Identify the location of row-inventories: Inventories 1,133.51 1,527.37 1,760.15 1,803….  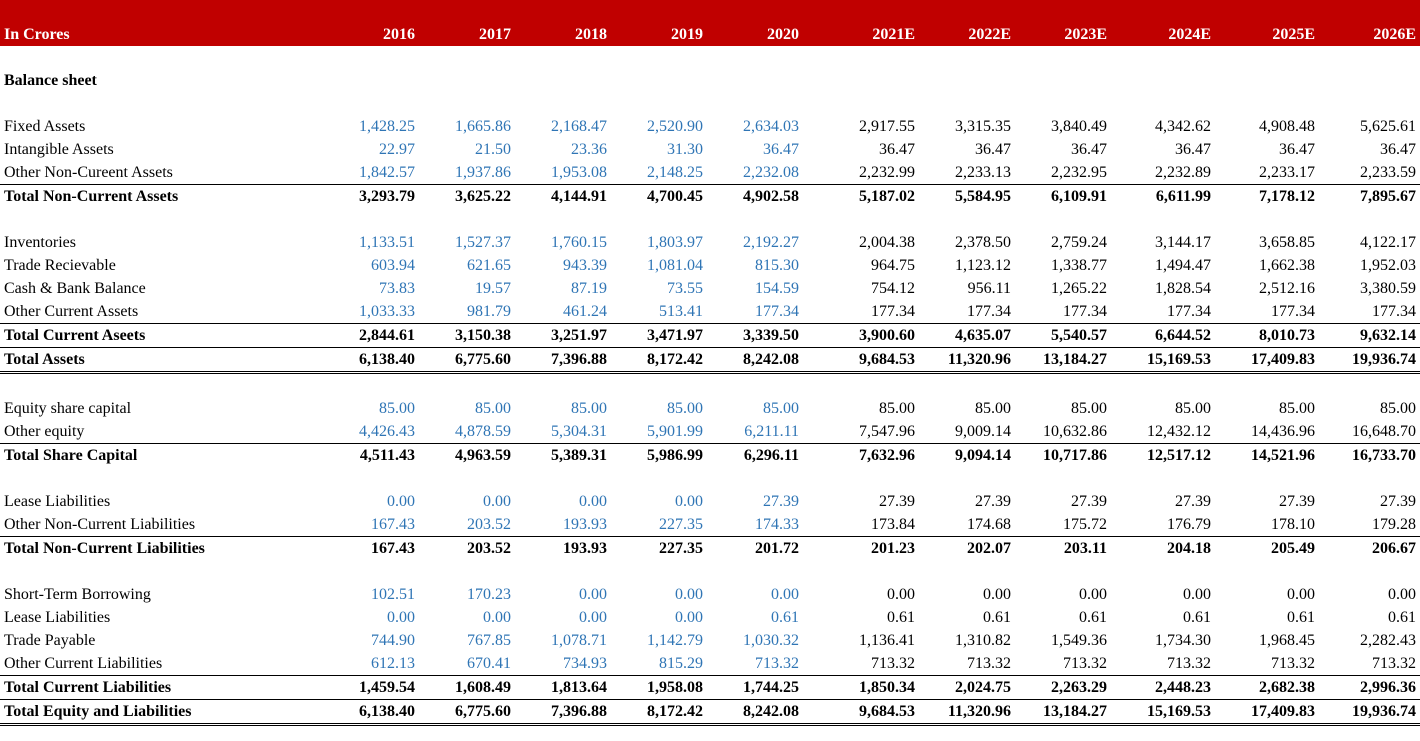
(710, 242).